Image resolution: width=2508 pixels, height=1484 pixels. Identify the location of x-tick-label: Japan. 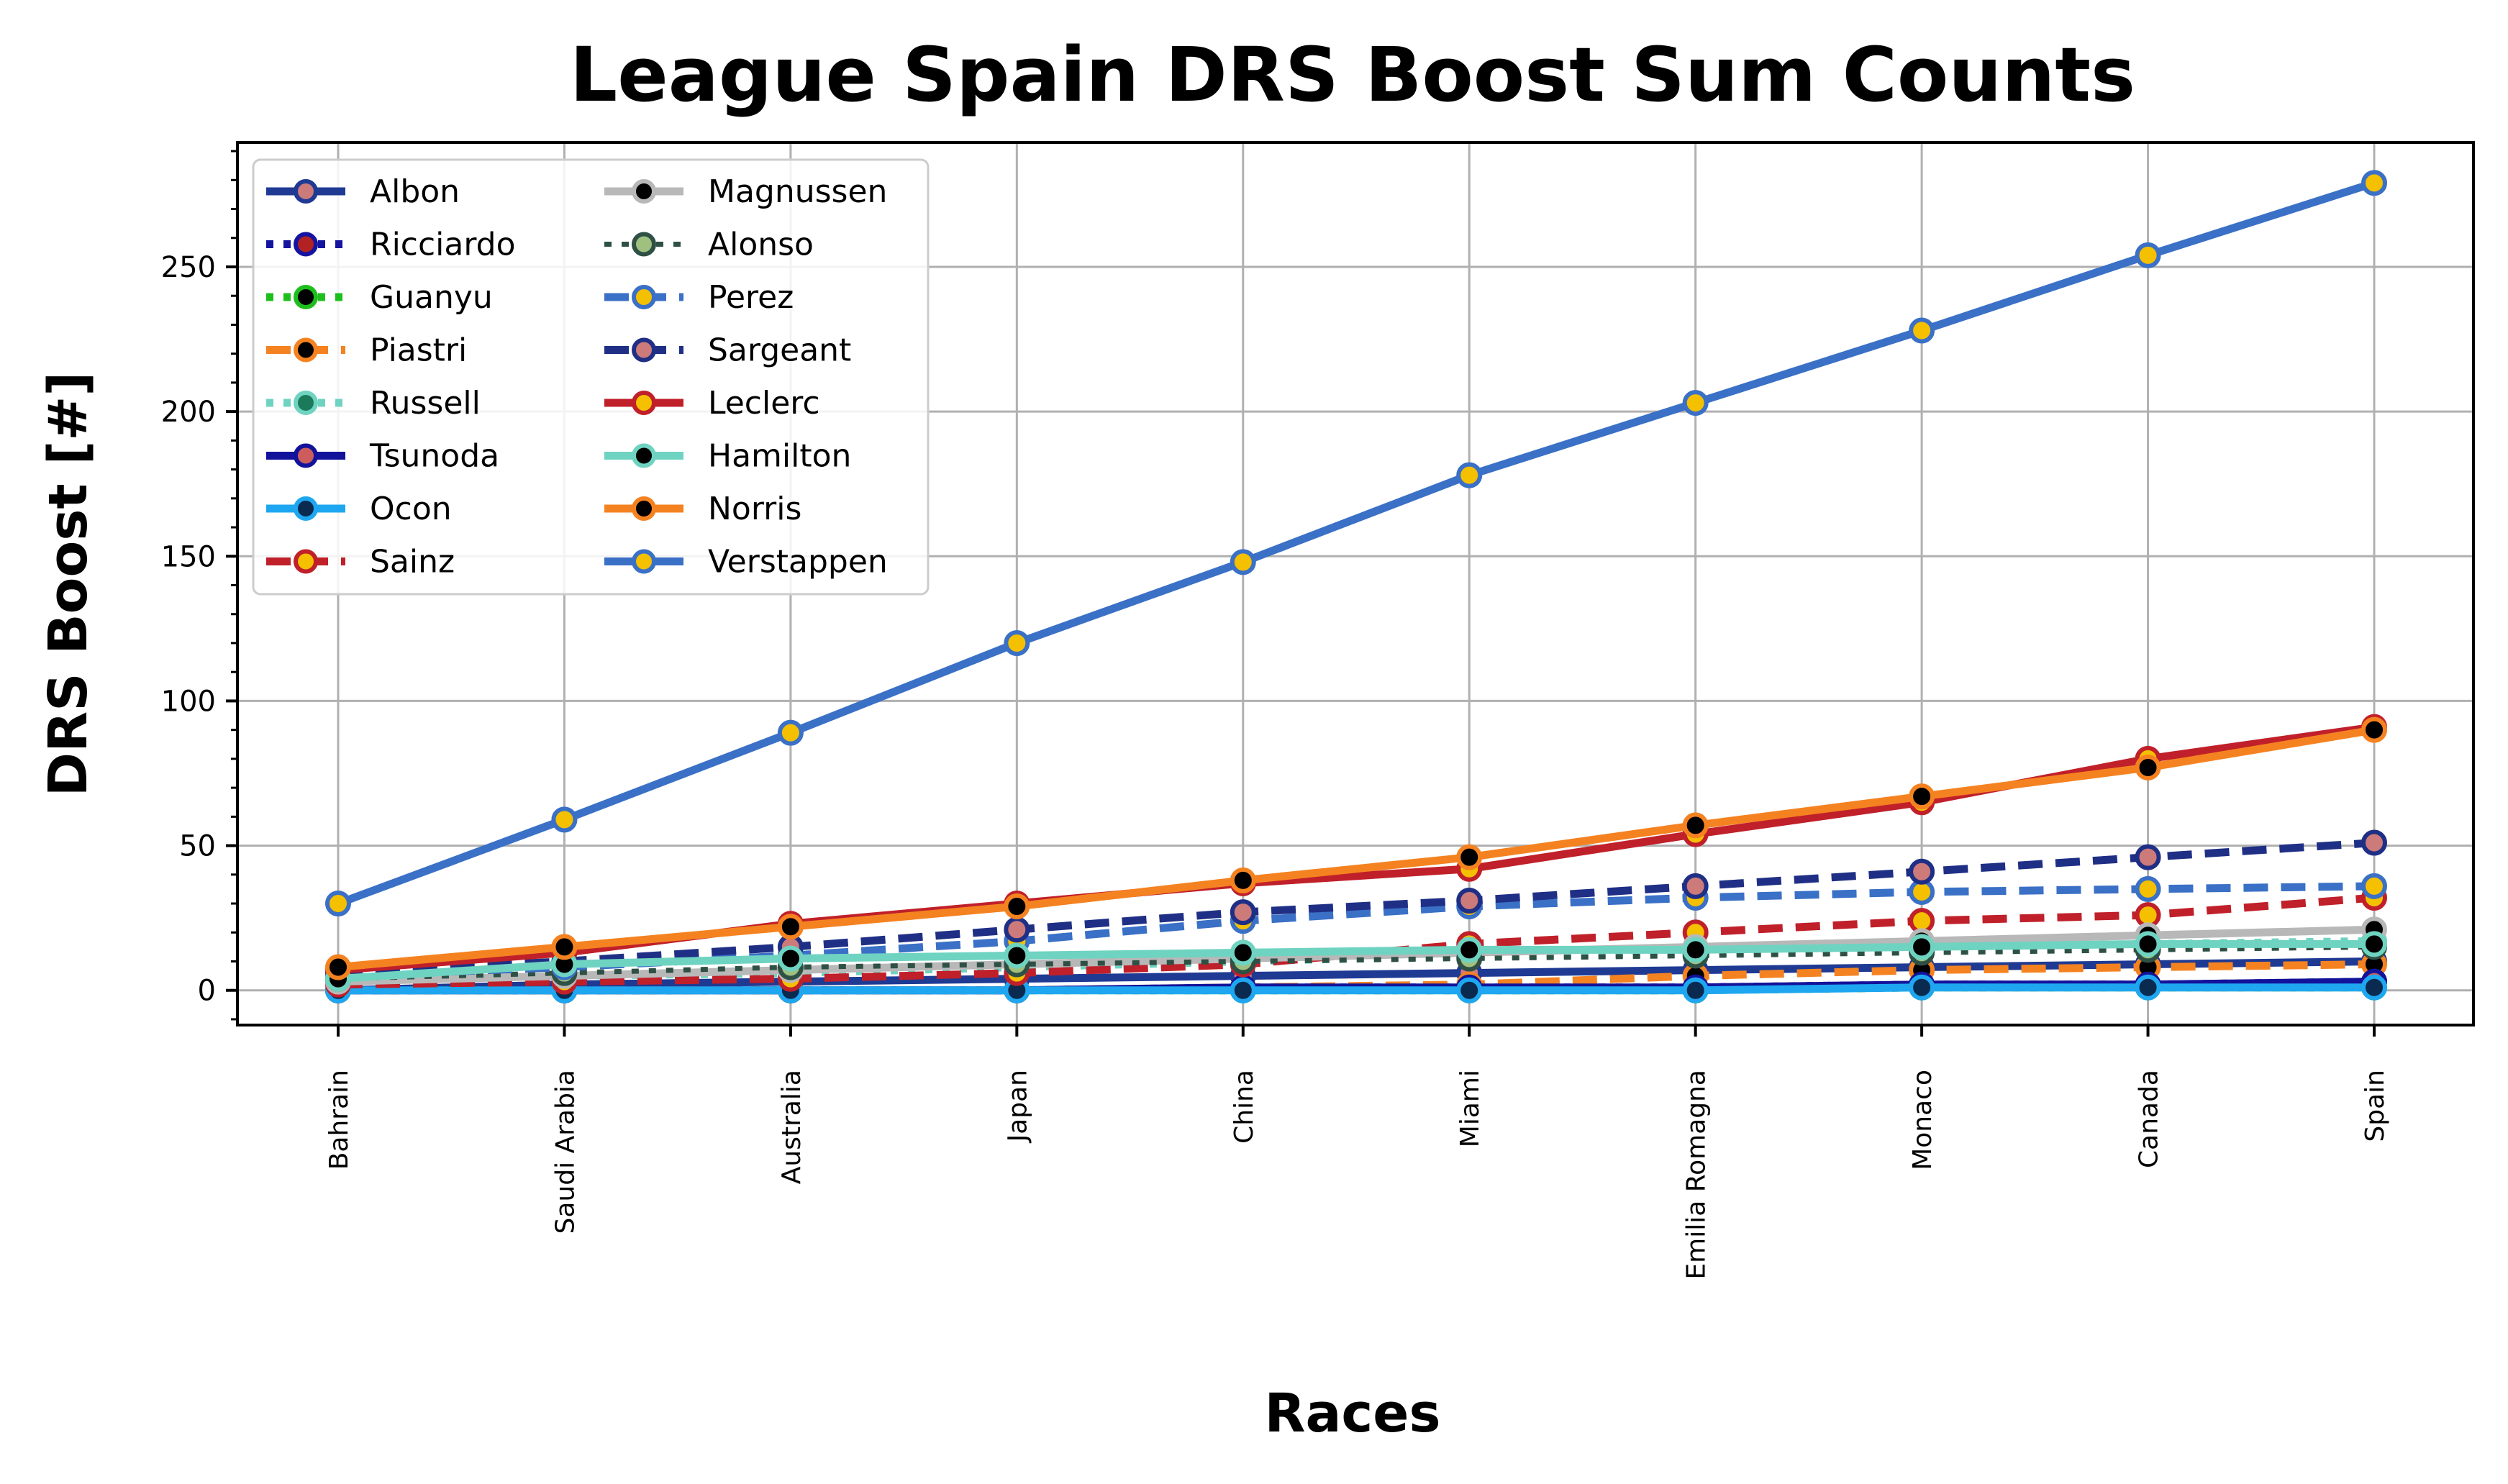
(1018, 1106).